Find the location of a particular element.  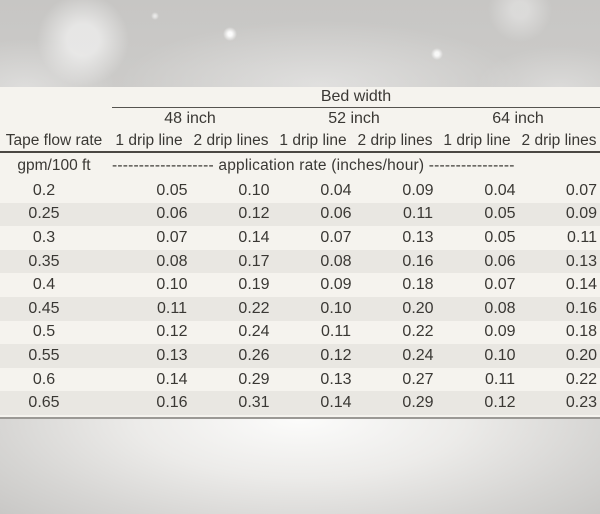

table-row: 0.4 0.10 0.19 0.09 0.18 0.07 0.14 is located at coordinates (300, 285).